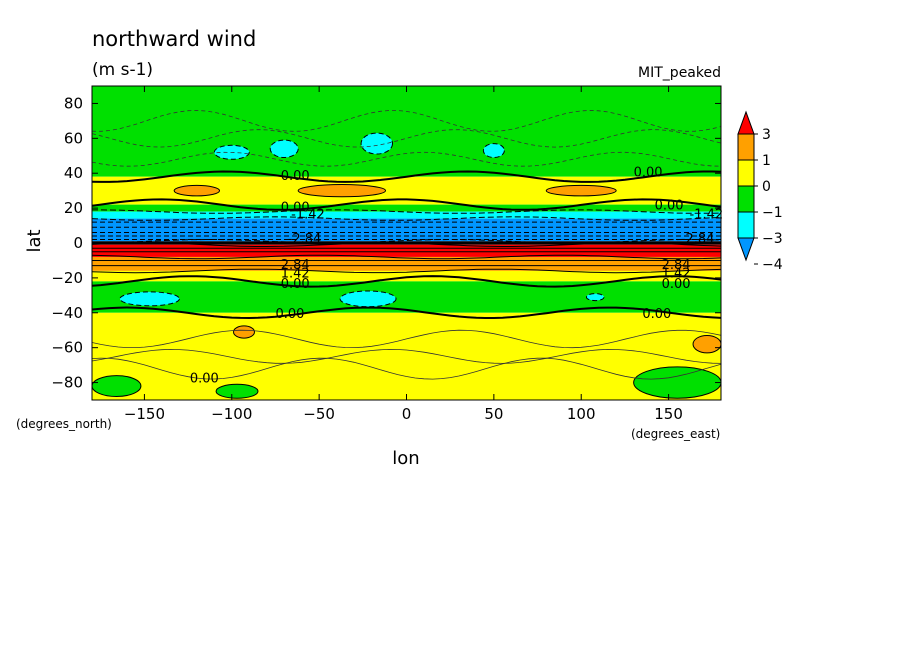  What do you see at coordinates (656, 314) in the screenshot?
I see `contour-label-15: 0.00` at bounding box center [656, 314].